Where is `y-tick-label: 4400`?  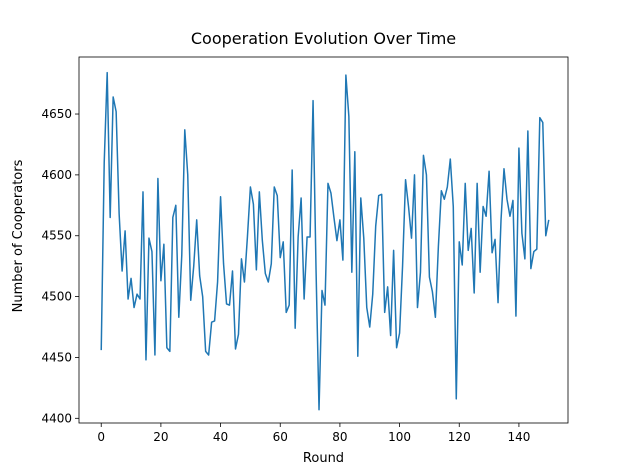 y-tick-label: 4400 is located at coordinates (56, 418).